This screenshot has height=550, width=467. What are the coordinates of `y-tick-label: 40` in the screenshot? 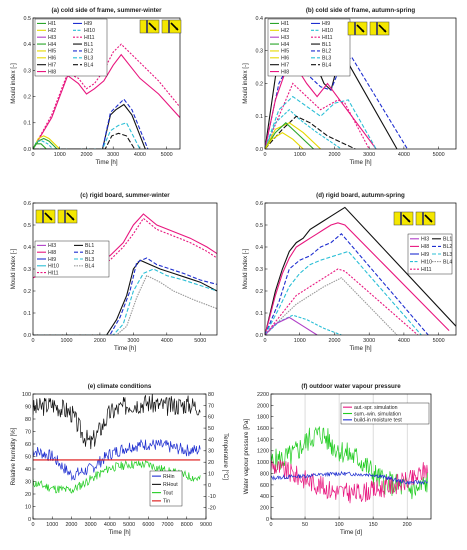 It's located at (28, 470).